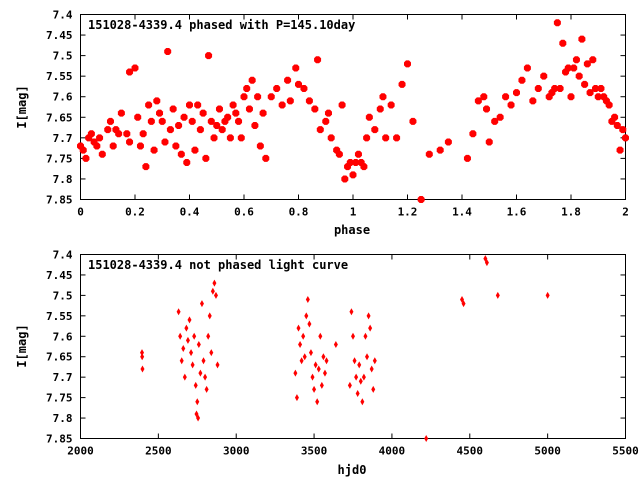 This screenshot has width=640, height=480. I want to click on y-tick-label: 7.45, so click(59, 35).